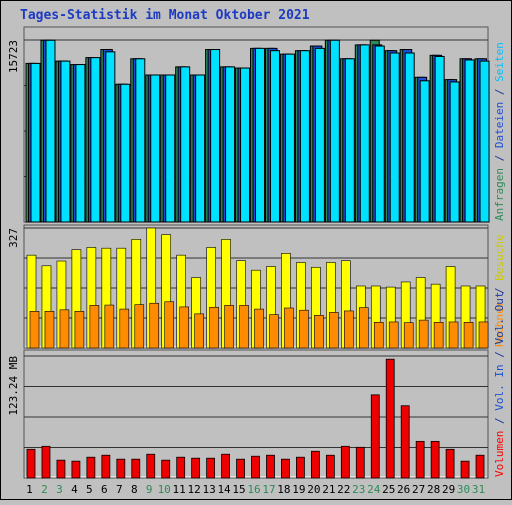 This screenshot has height=505, width=512. What do you see at coordinates (499, 257) in the screenshot?
I see `legend-item: Besuche` at bounding box center [499, 257].